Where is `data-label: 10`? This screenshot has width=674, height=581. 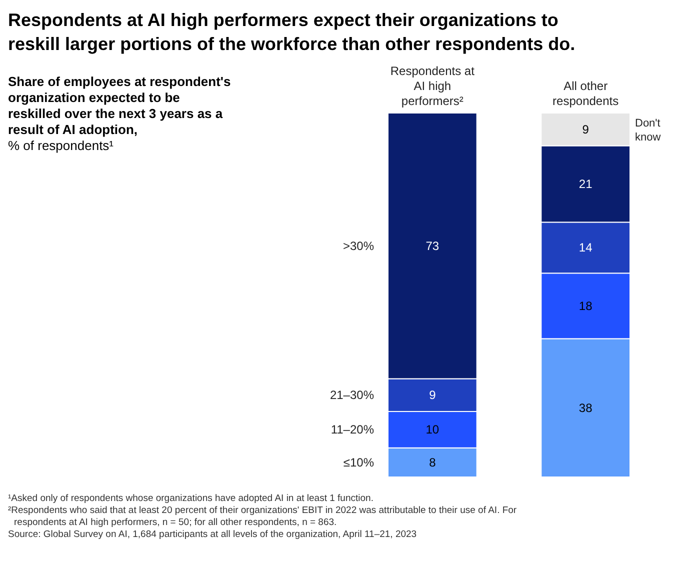
data-label: 10 is located at coordinates (433, 429).